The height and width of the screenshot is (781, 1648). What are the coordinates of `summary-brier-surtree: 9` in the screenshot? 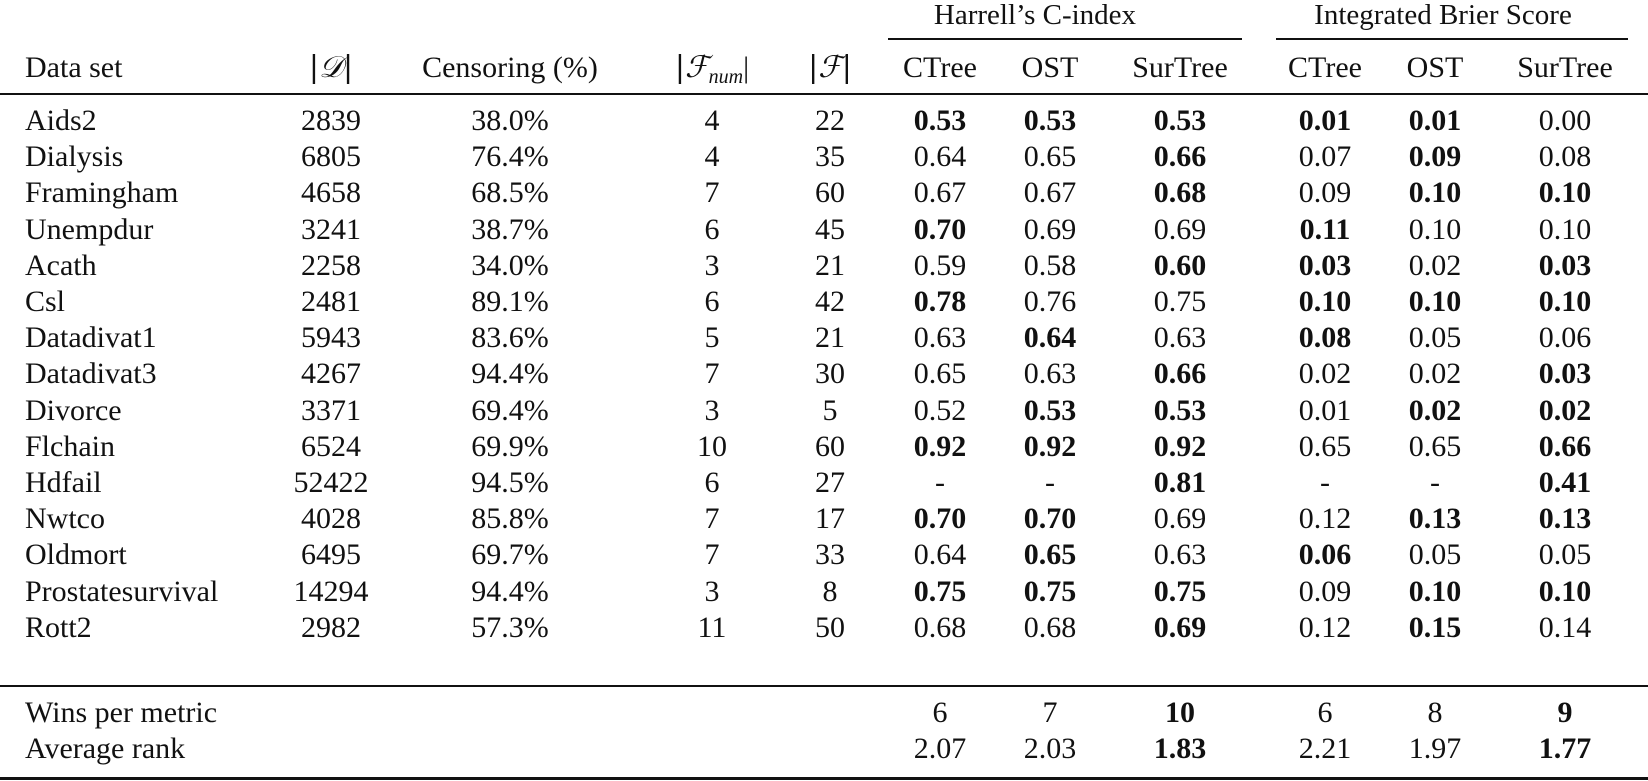 It's located at (1565, 712).